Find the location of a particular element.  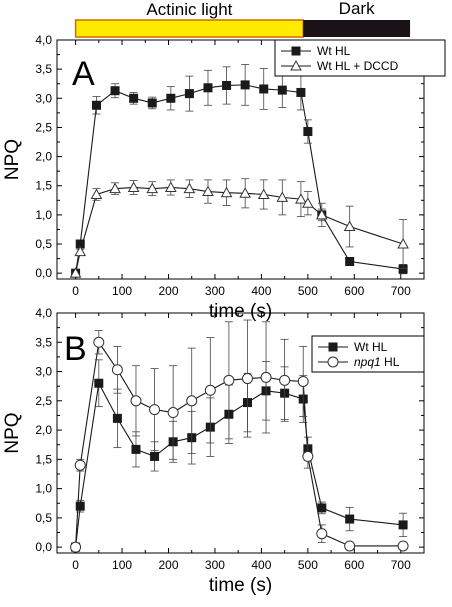

x-axis-label: time (s) is located at coordinates (240, 585).